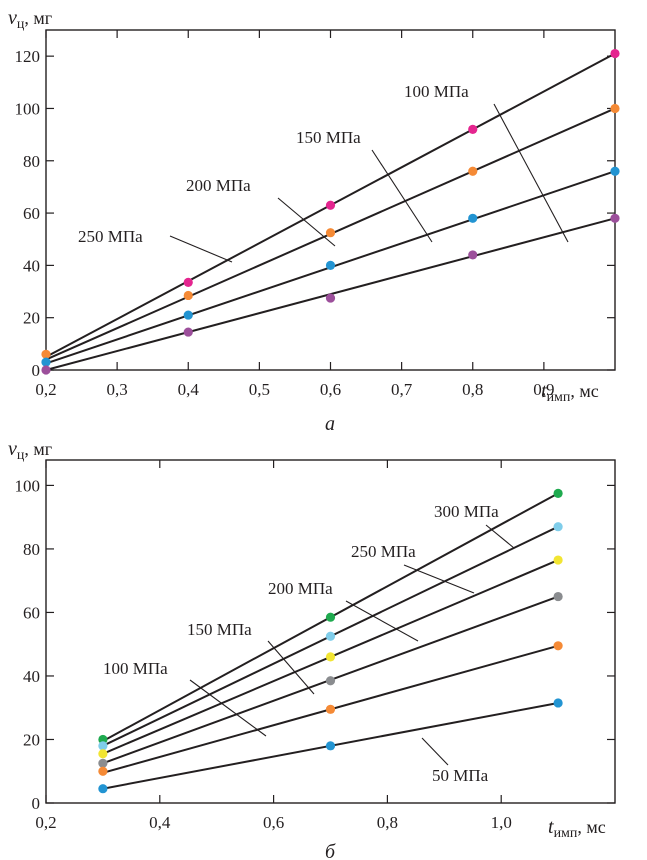 This screenshot has height=860, width=647. I want to click on x-tick-label: 0,3, so click(117, 389).